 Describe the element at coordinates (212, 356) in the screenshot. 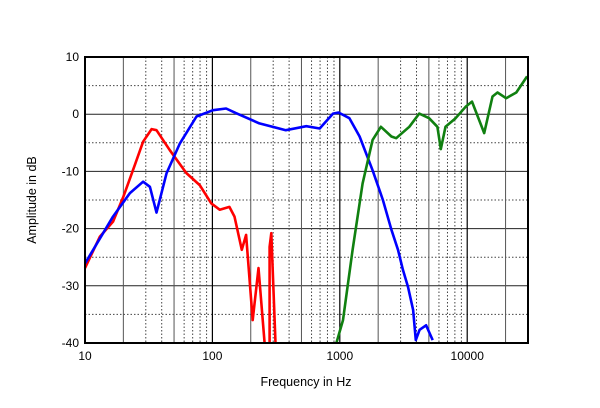

I see `x-tick-label: 100` at that location.